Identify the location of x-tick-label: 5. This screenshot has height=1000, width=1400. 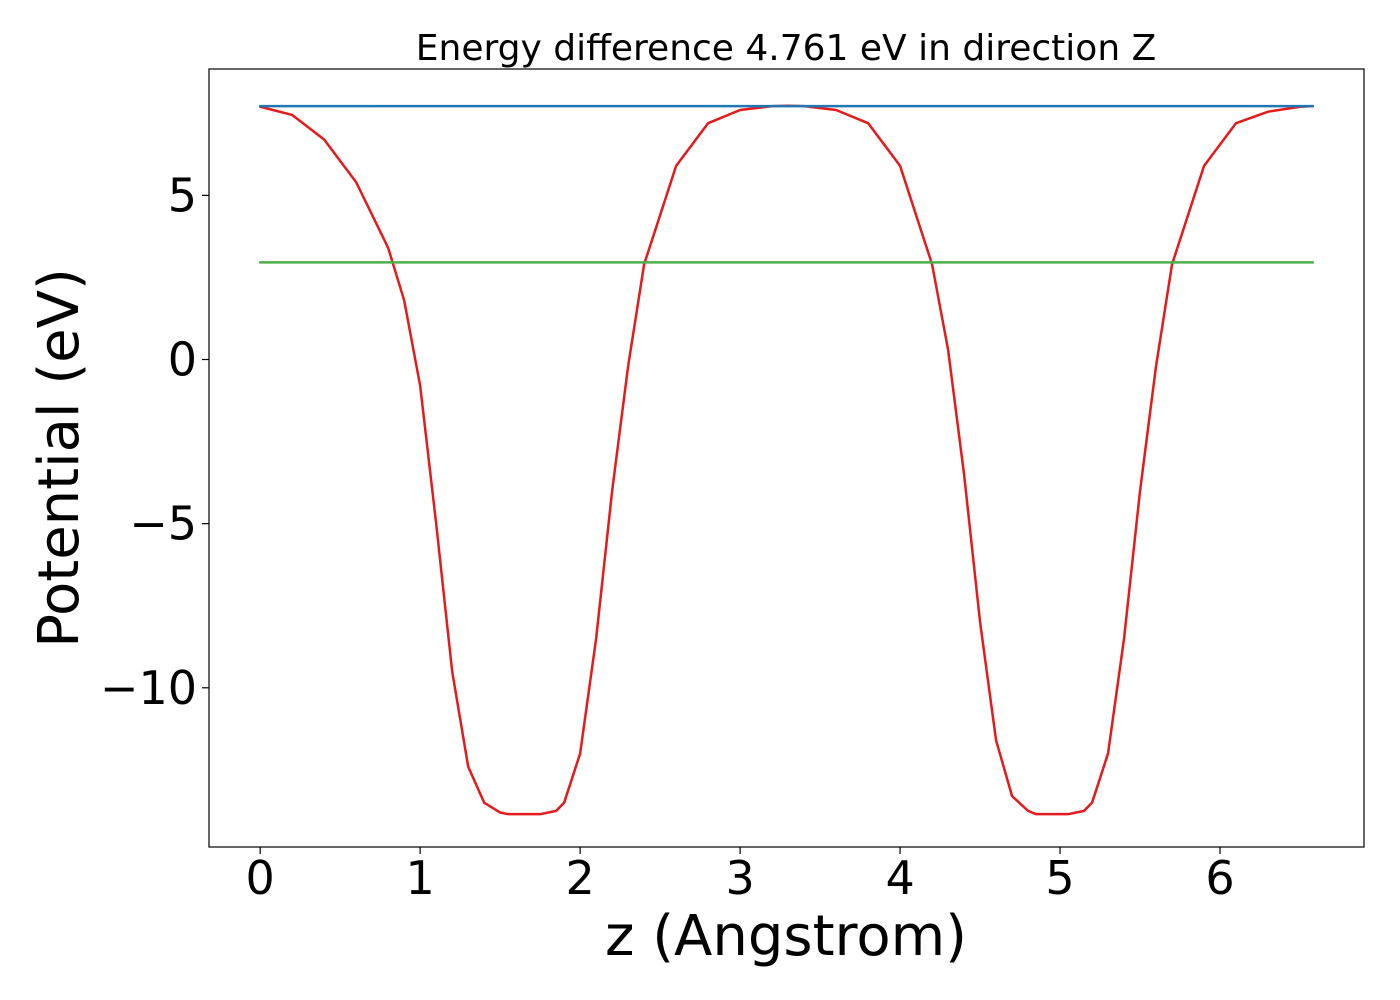
(1059, 878).